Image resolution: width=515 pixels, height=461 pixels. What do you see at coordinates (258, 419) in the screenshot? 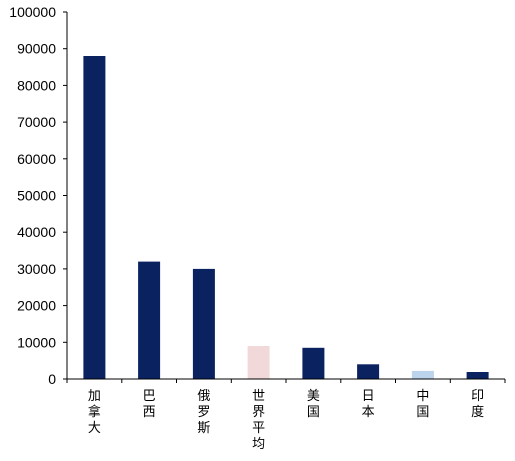
I see `x-tick-label: 世界平均` at bounding box center [258, 419].